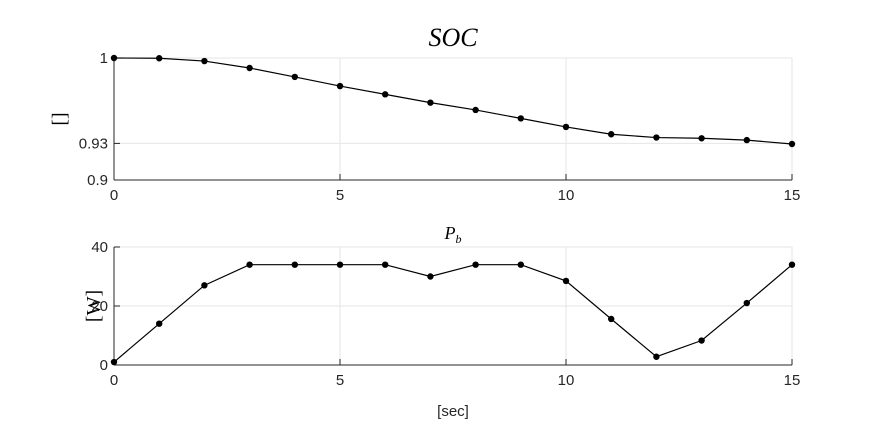  I want to click on pb-title-main: P, so click(450, 233).